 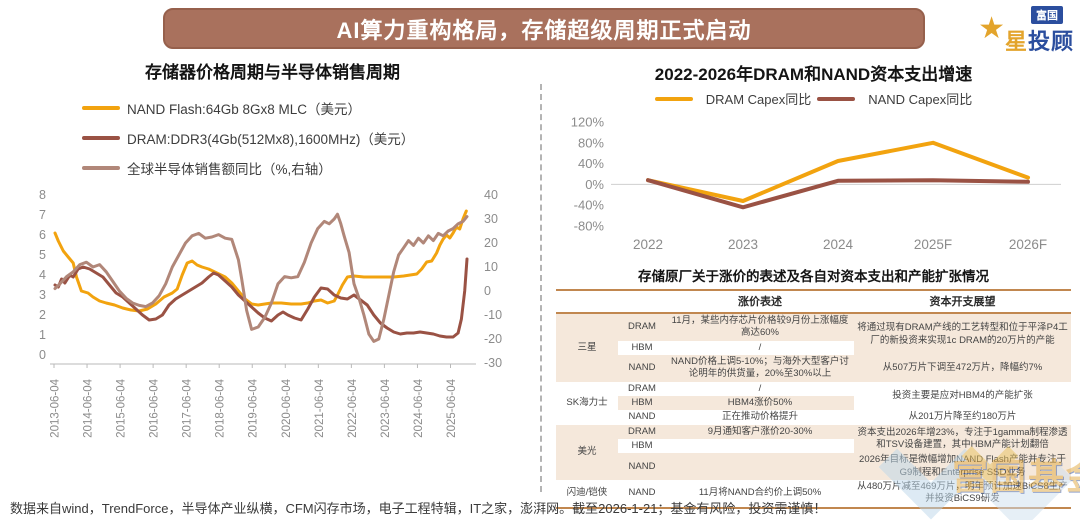 What do you see at coordinates (1016, 41) in the screenshot?
I see `logo-product-first-char: 星` at bounding box center [1016, 41].